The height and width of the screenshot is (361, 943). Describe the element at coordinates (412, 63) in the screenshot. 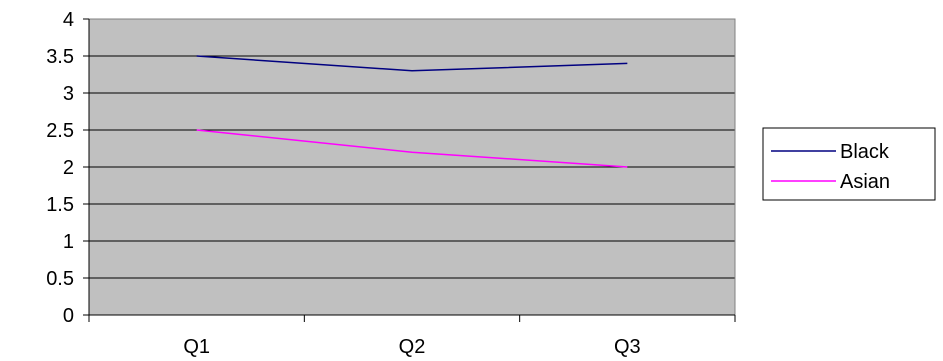

I see `series-line-black` at that location.